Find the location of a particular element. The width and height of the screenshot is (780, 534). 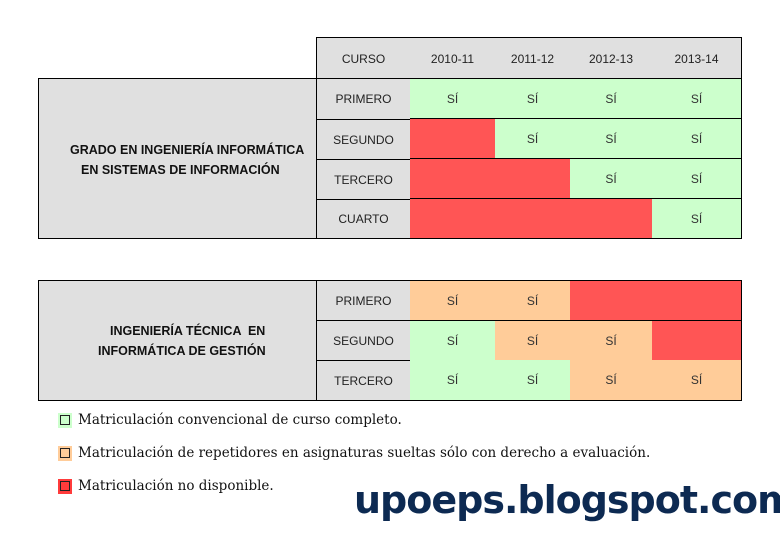

header-year-2010-11: 2010-11 is located at coordinates (453, 58).